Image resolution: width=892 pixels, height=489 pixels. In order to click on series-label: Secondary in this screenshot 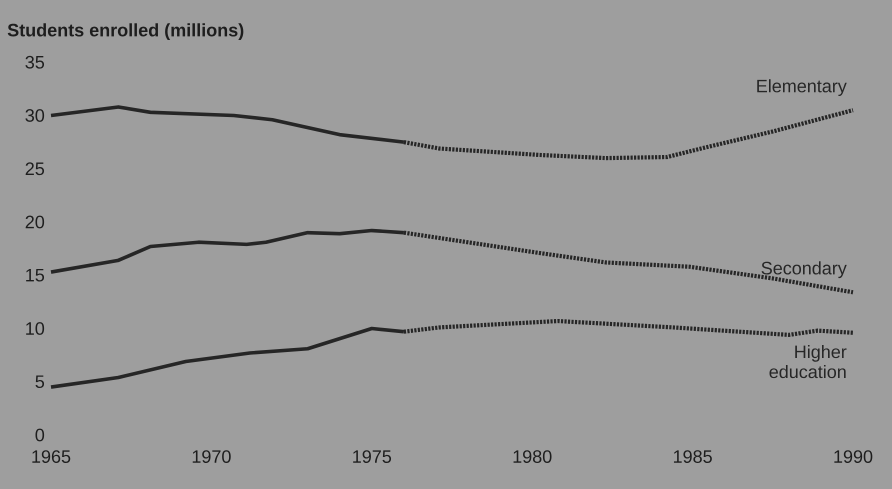, I will do `click(804, 269)`.